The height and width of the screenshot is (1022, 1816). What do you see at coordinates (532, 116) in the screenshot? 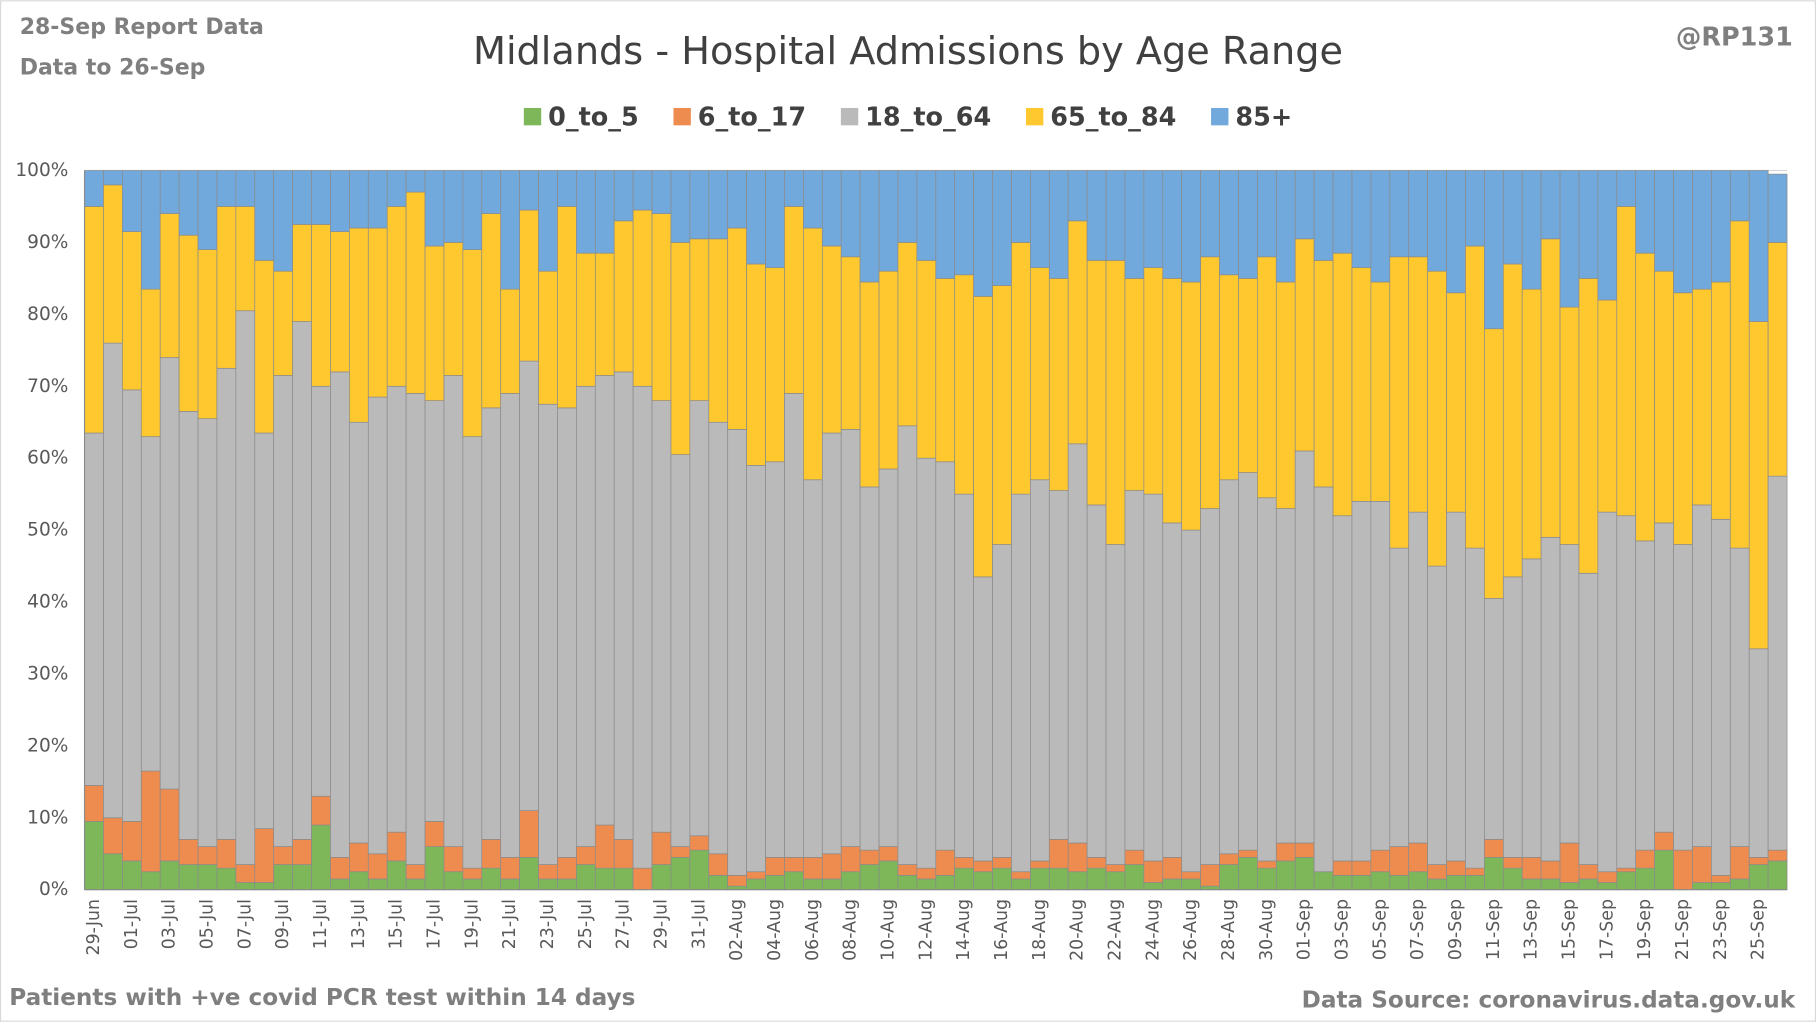
I see `legend-swatch` at bounding box center [532, 116].